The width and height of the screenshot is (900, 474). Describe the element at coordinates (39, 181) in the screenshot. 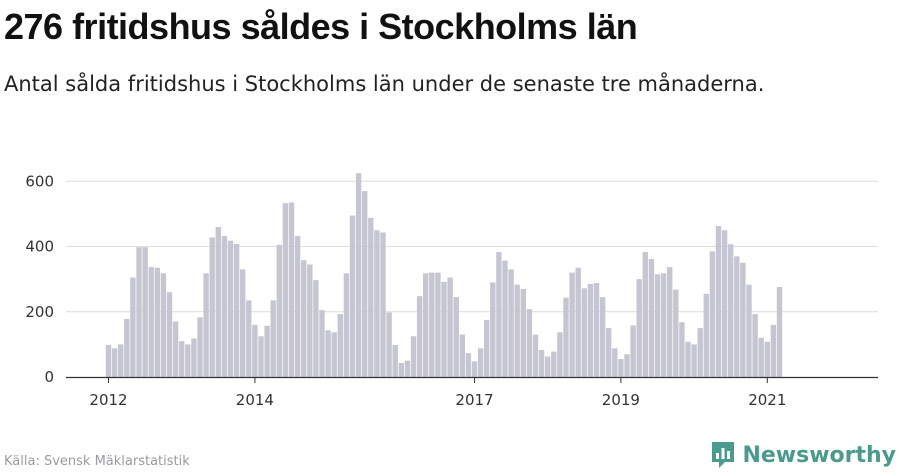

I see `y-tick-label: 600` at that location.